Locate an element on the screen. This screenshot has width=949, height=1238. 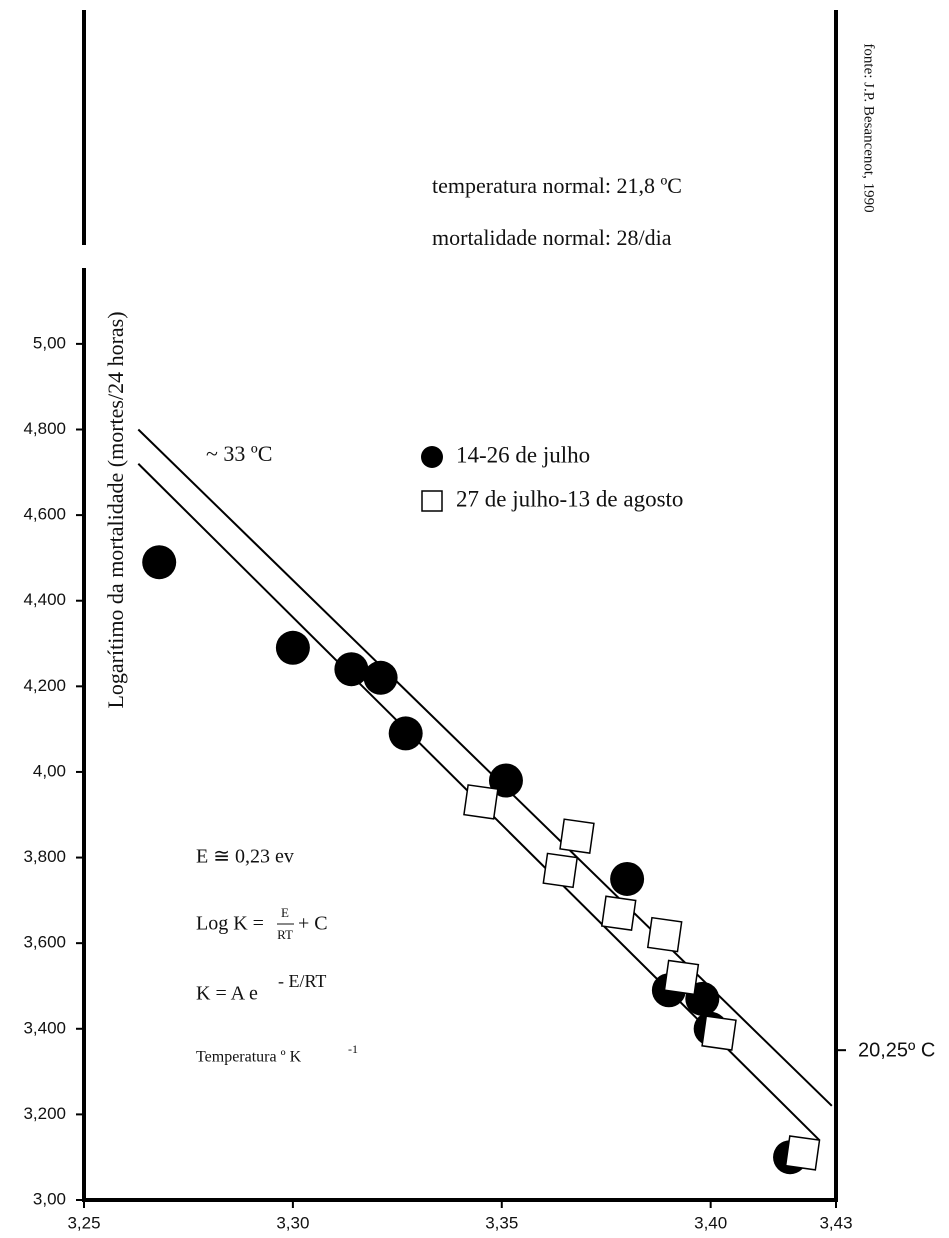
y-tick-label: 3,200 is located at coordinates (44, 1113).